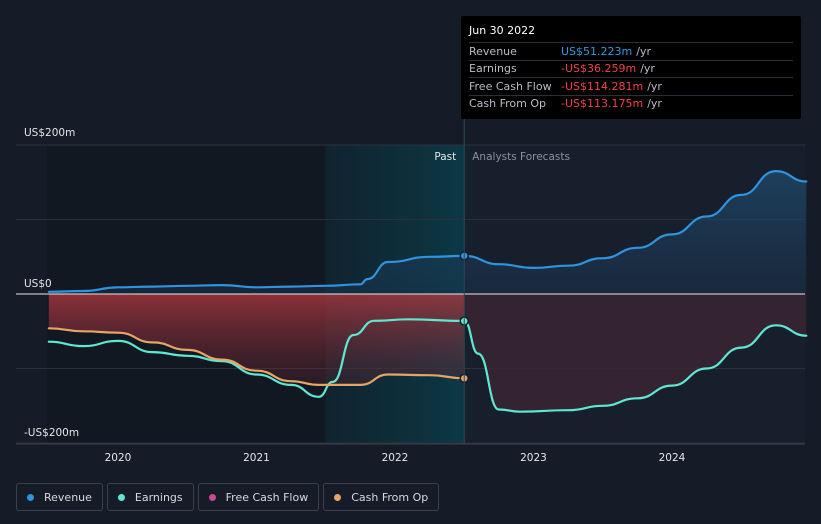  What do you see at coordinates (602, 104) in the screenshot?
I see `tooltip-value: -US$113.175m` at bounding box center [602, 104].